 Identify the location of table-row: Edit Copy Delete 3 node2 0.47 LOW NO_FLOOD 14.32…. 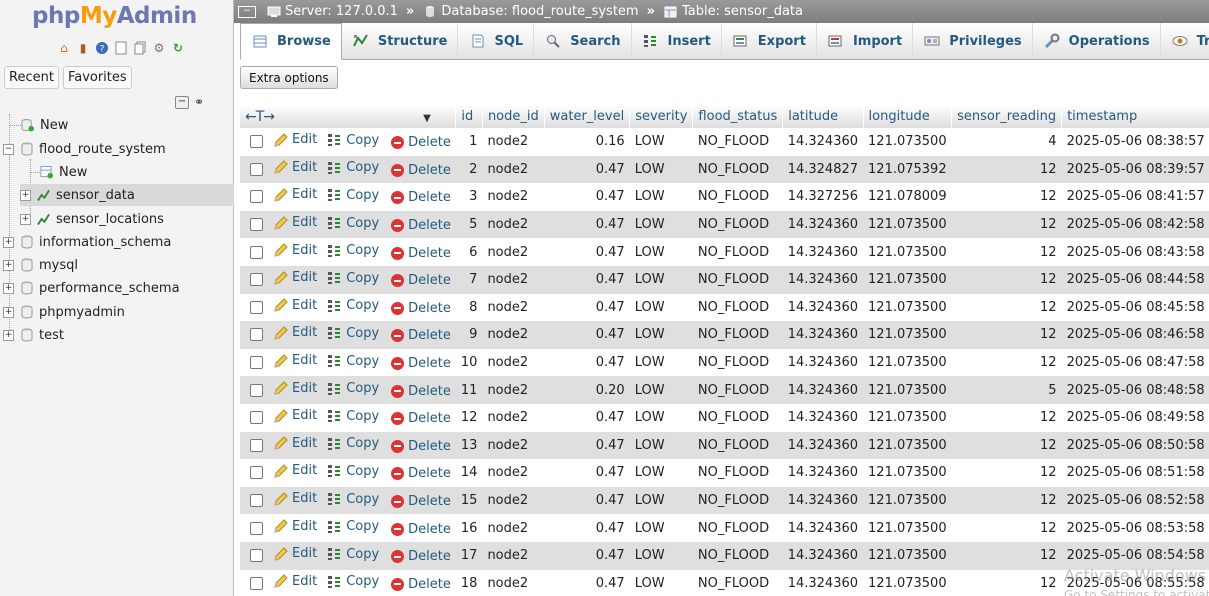
(724, 197).